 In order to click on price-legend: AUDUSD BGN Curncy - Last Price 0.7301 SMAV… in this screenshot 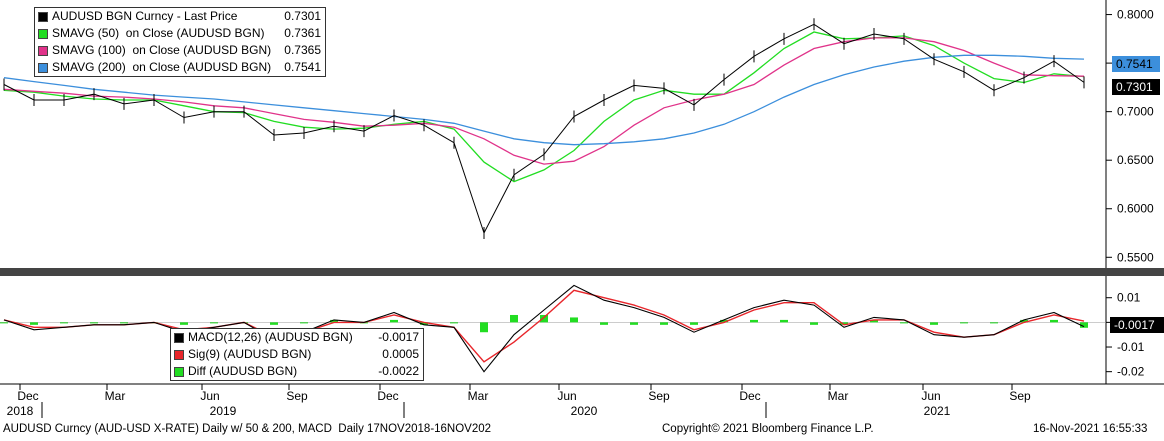, I will do `click(180, 42)`.